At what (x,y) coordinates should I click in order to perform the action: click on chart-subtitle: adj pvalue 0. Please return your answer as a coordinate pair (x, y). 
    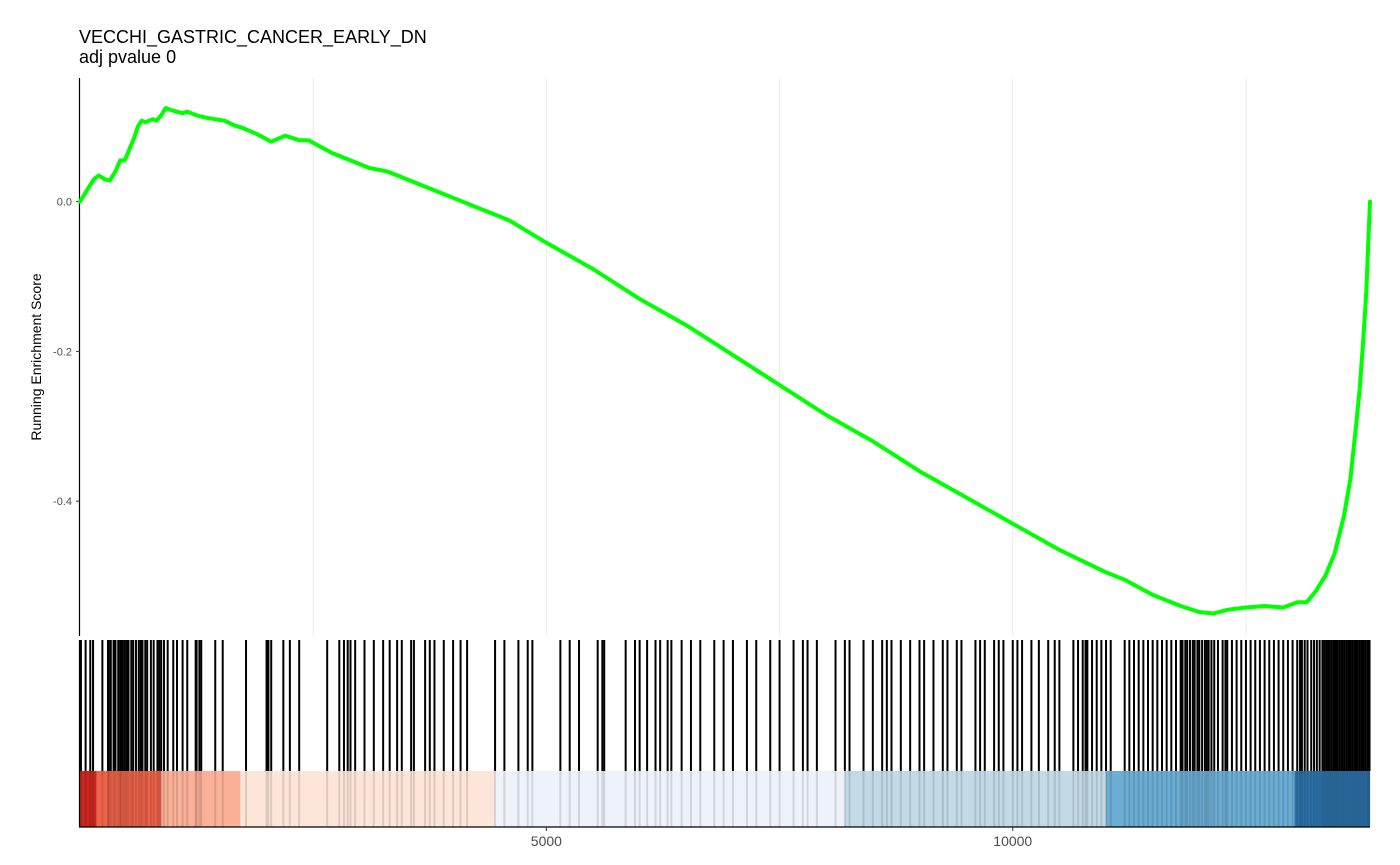
    Looking at the image, I should click on (128, 57).